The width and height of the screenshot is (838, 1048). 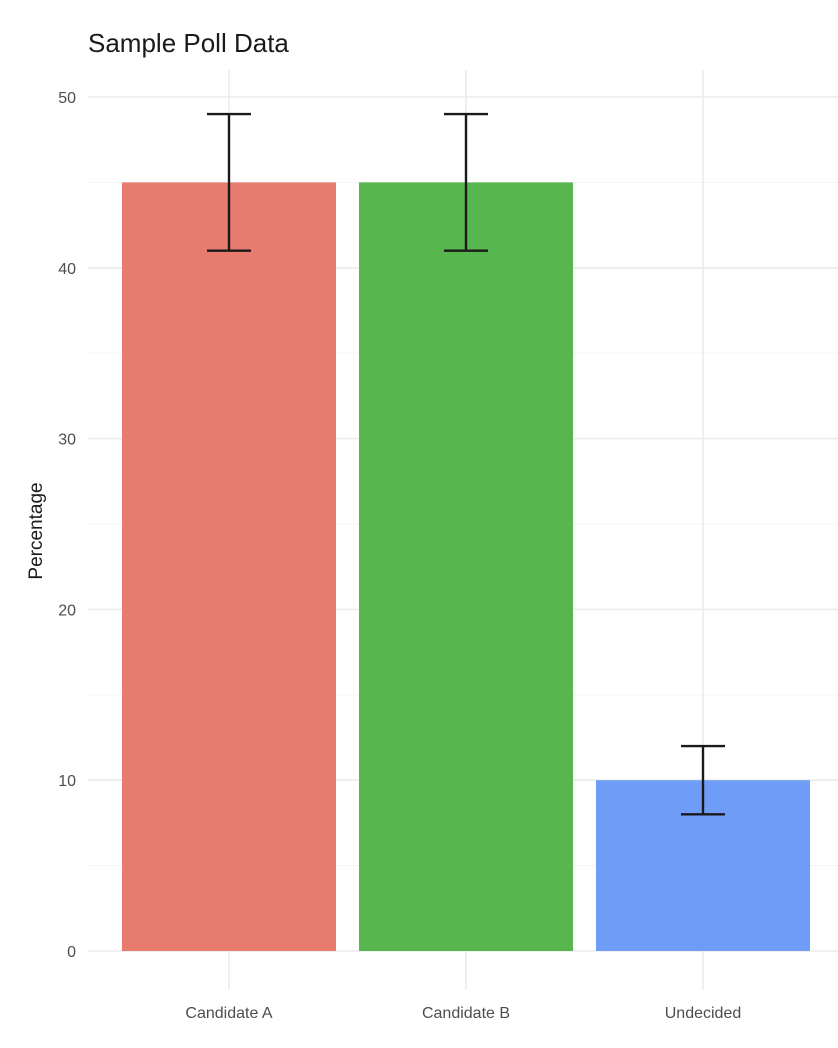 I want to click on chart-title: Sample Poll Data, so click(x=188, y=43).